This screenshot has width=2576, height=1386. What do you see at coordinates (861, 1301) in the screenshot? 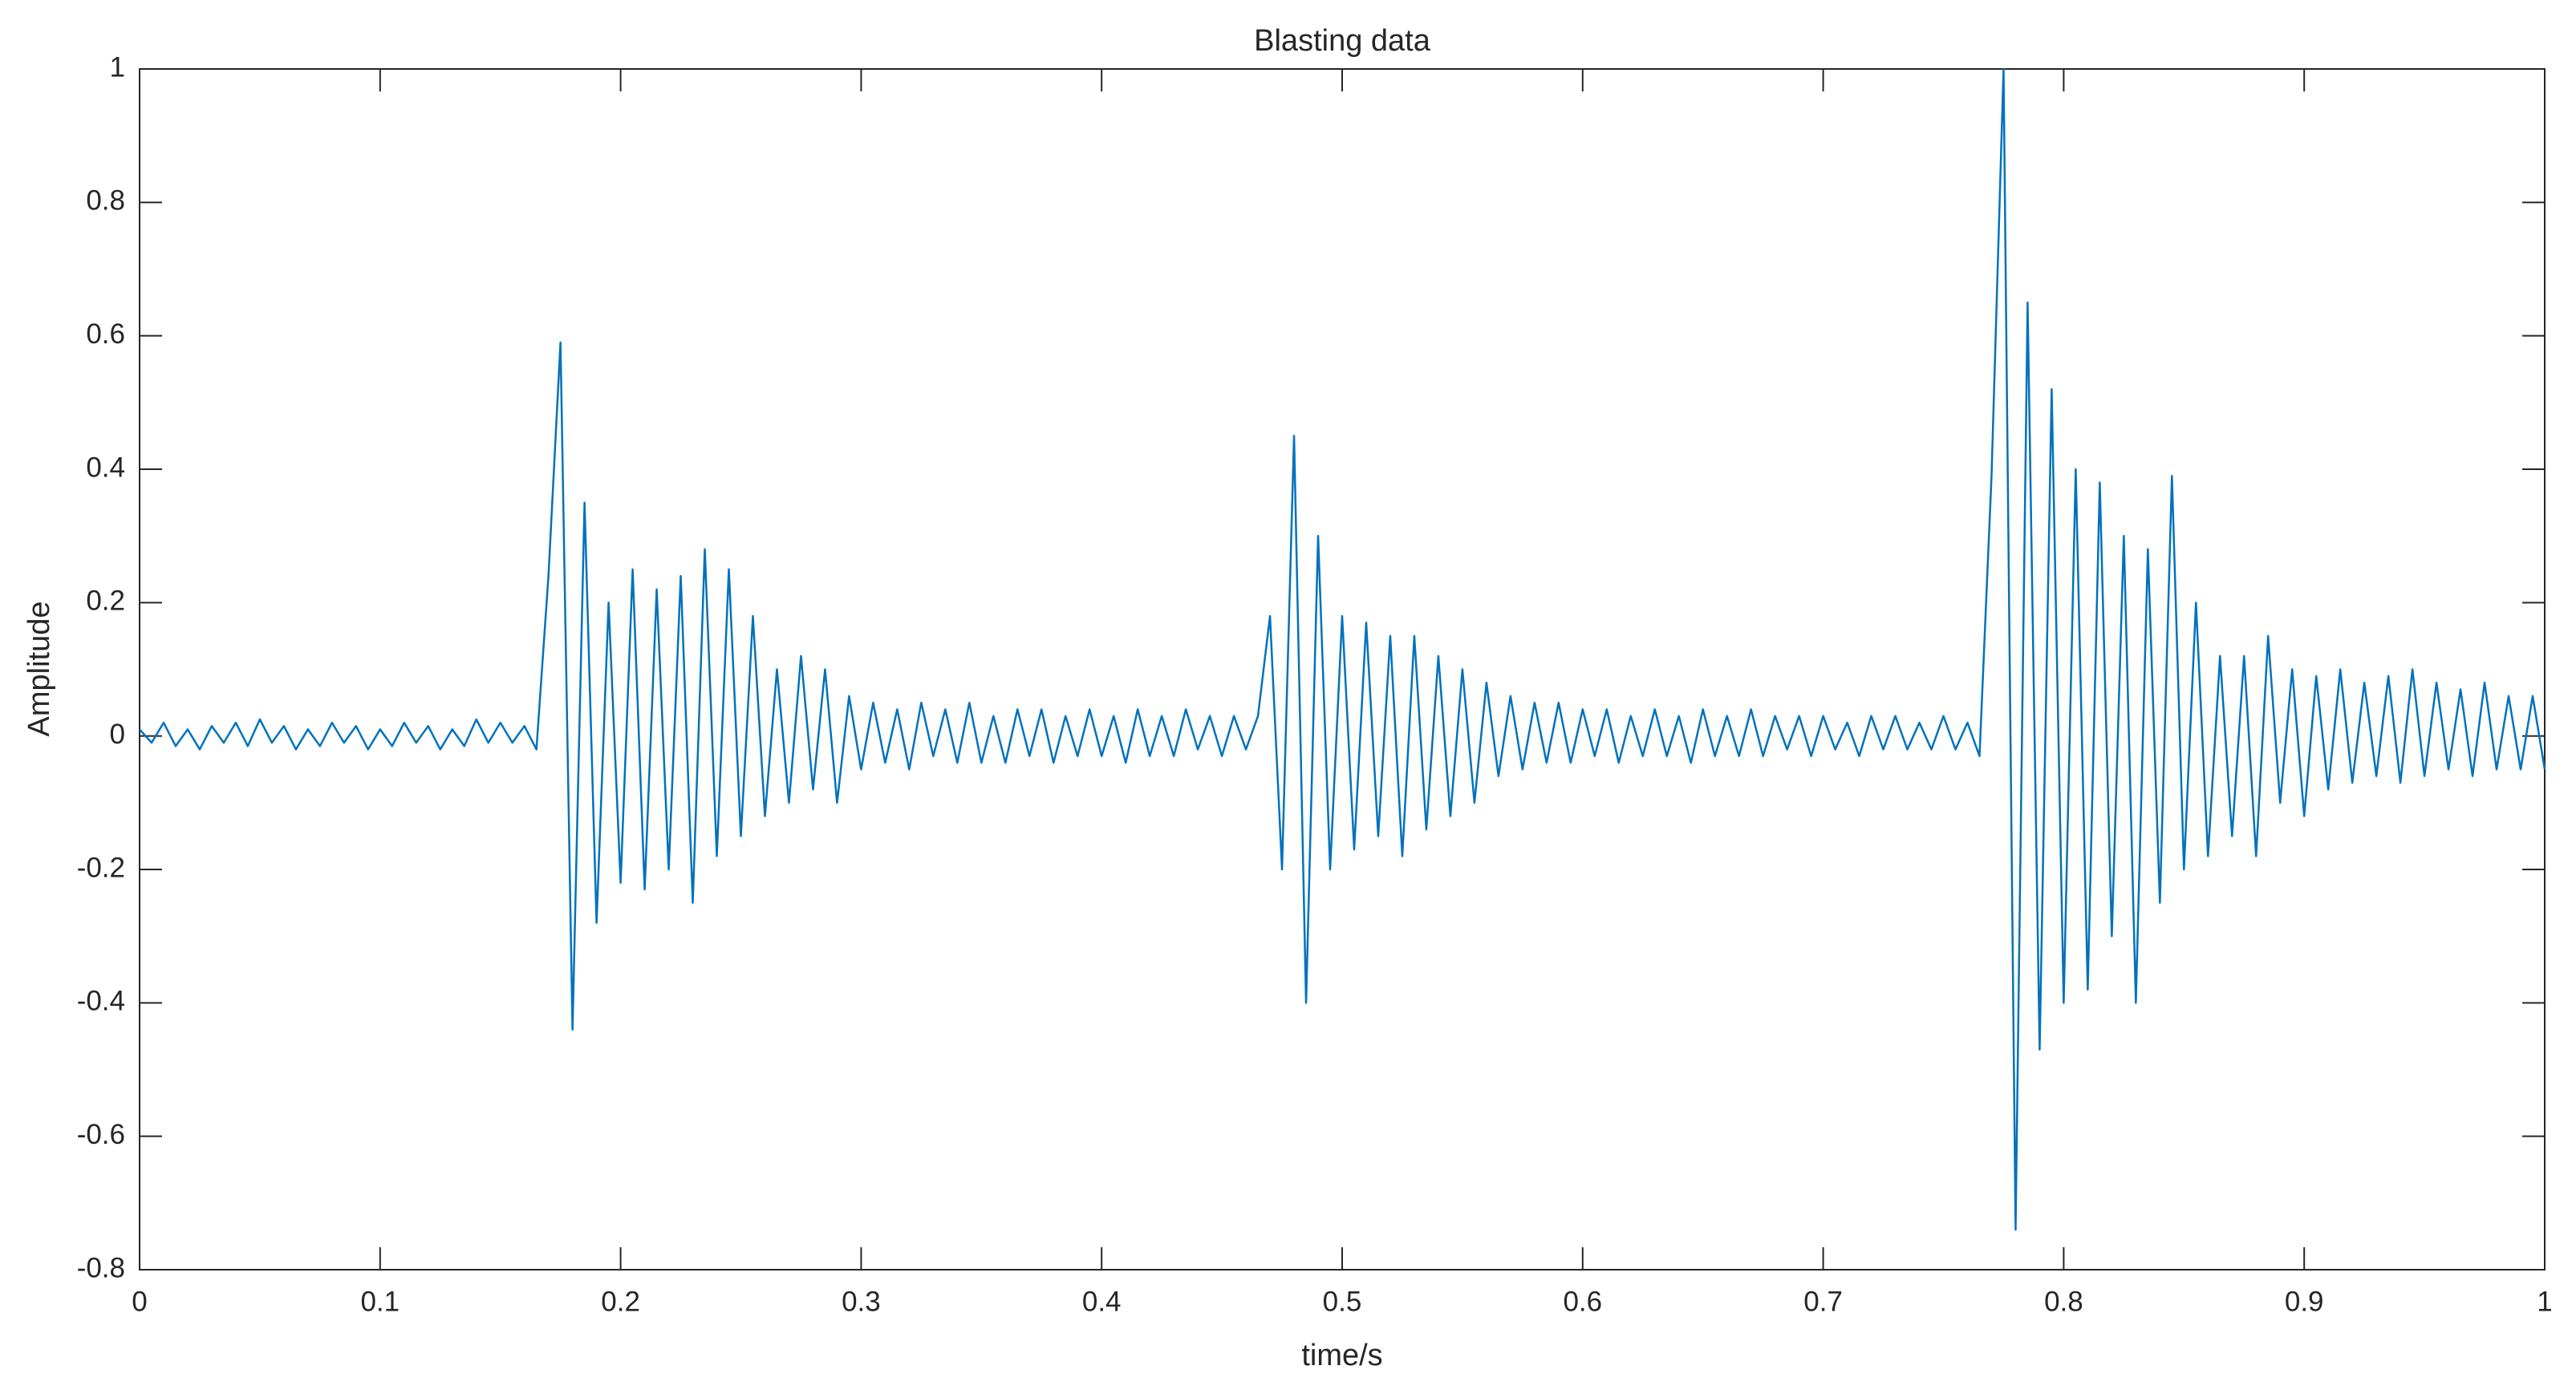
I see `x-tick-label: 0.3` at bounding box center [861, 1301].